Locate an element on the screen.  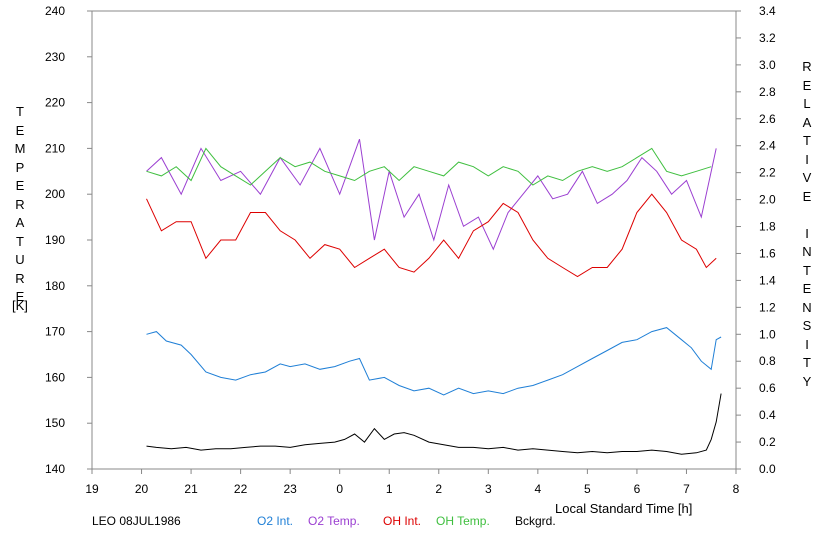
series-line-bckgrd is located at coordinates (434, 424).